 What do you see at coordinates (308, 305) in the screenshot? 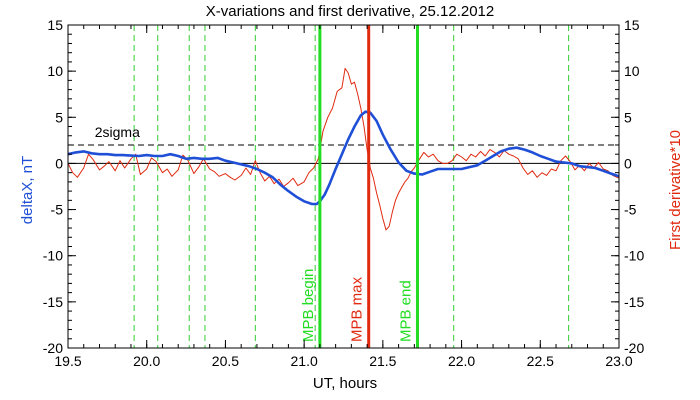
I see `marker-label: MPB begin` at bounding box center [308, 305].